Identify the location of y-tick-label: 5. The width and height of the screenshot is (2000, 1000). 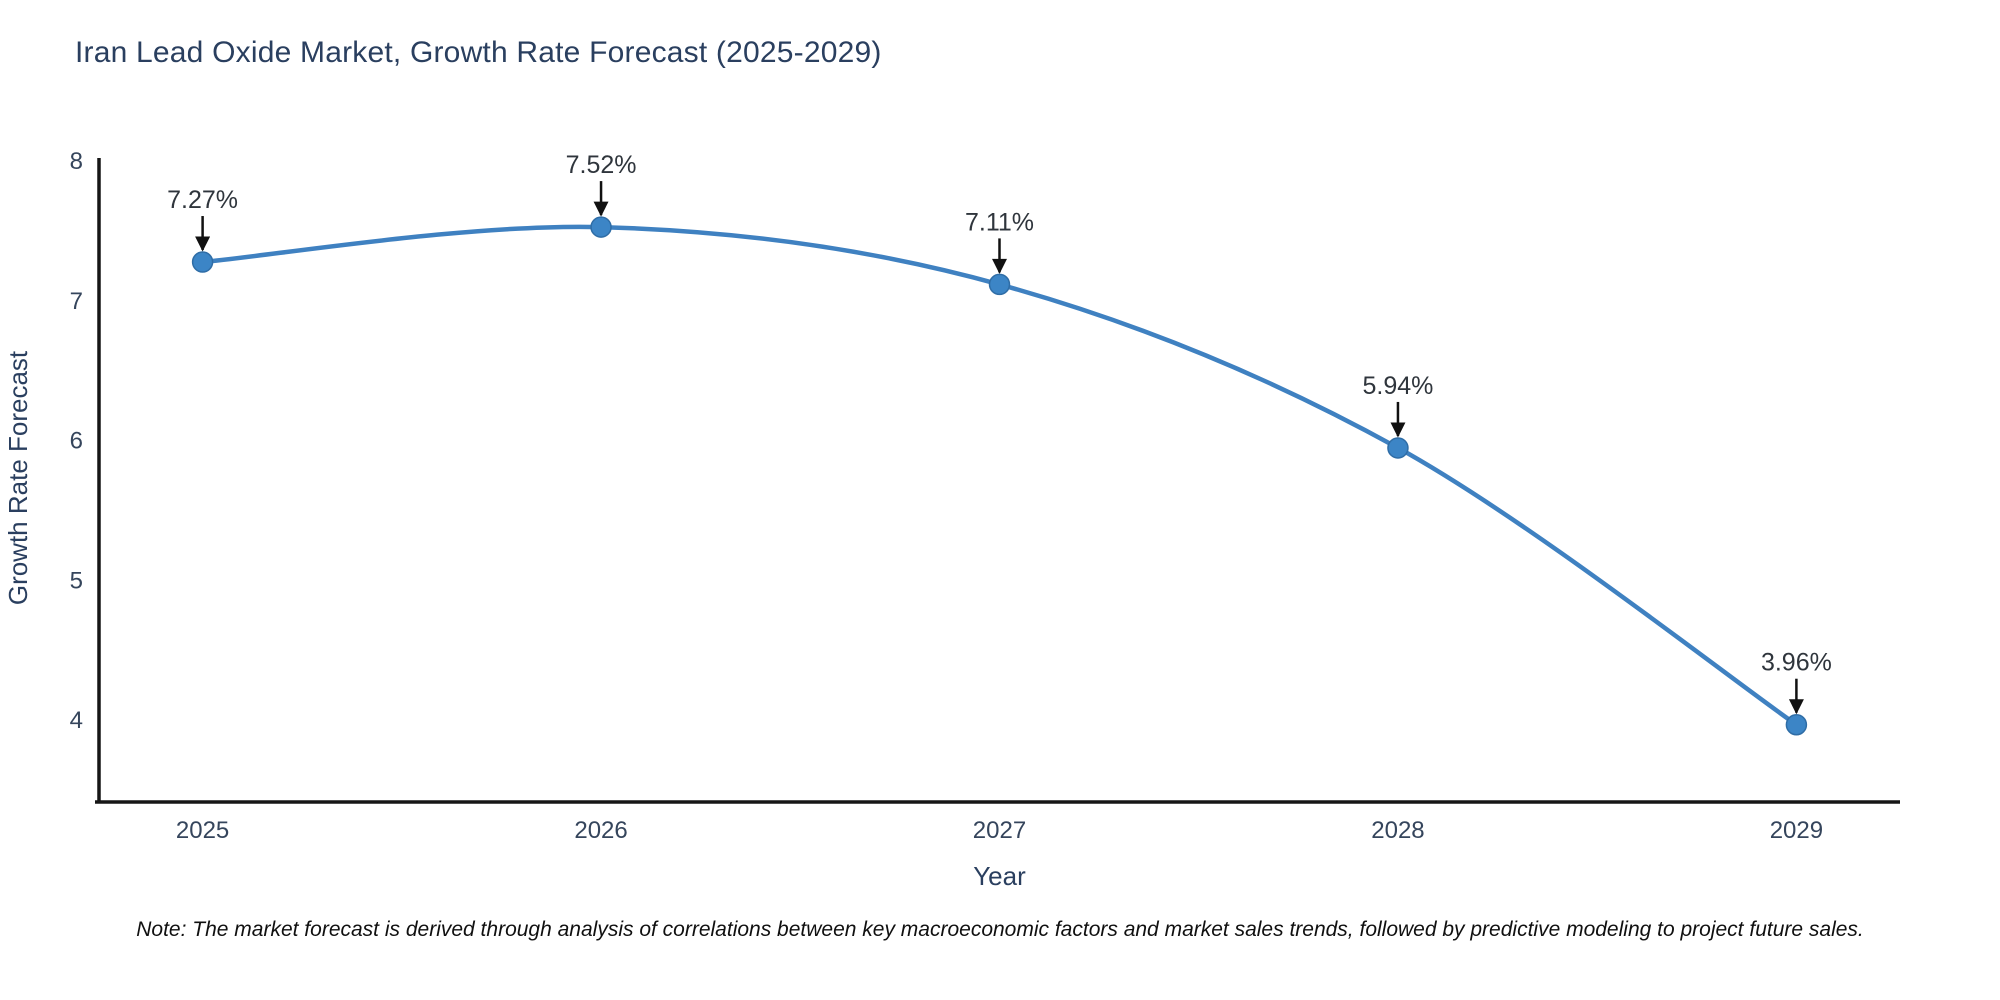
(76, 580).